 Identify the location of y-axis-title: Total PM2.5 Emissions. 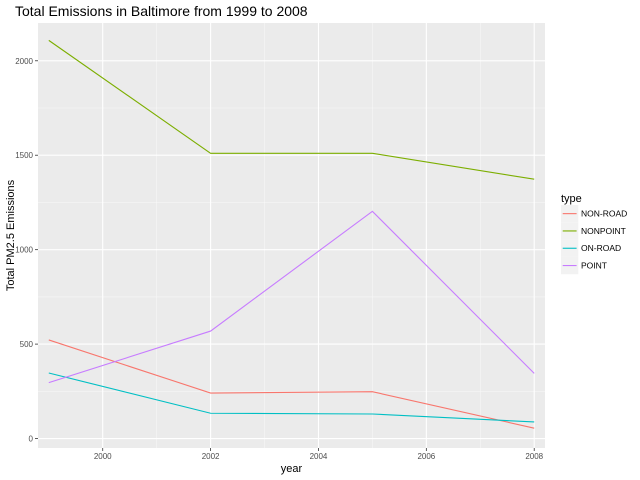
(11, 235).